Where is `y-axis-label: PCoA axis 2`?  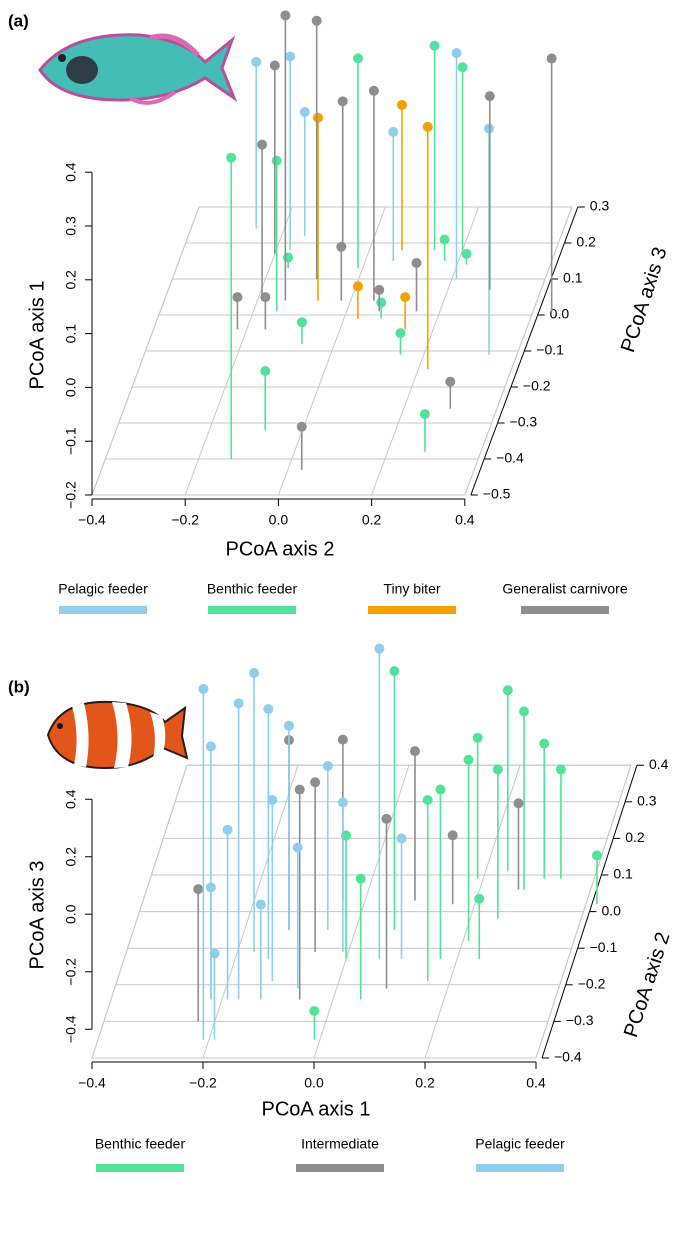
y-axis-label: PCoA axis 2 is located at coordinates (647, 985).